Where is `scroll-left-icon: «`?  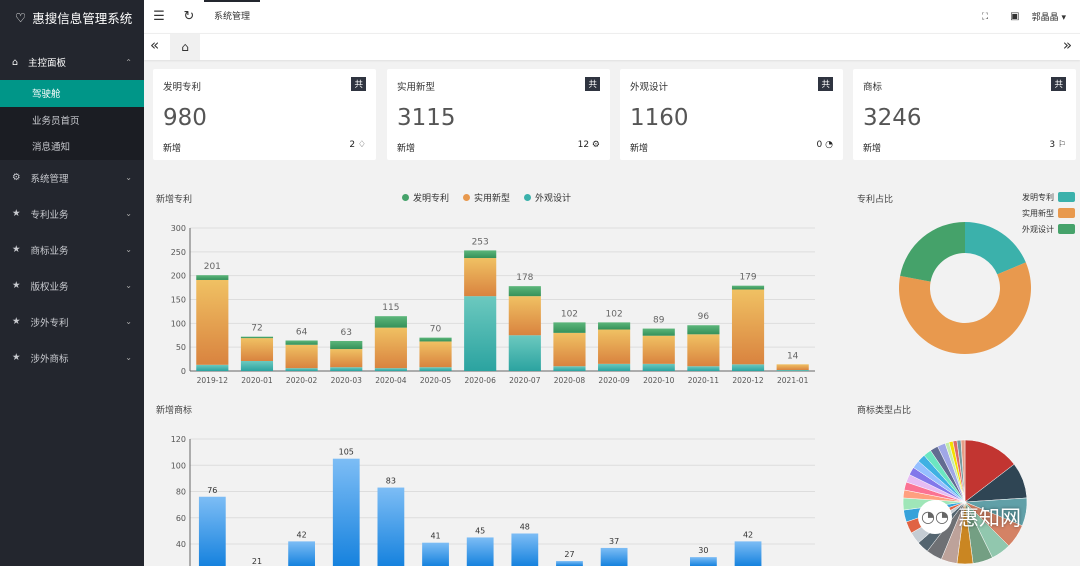 scroll-left-icon: « is located at coordinates (155, 45).